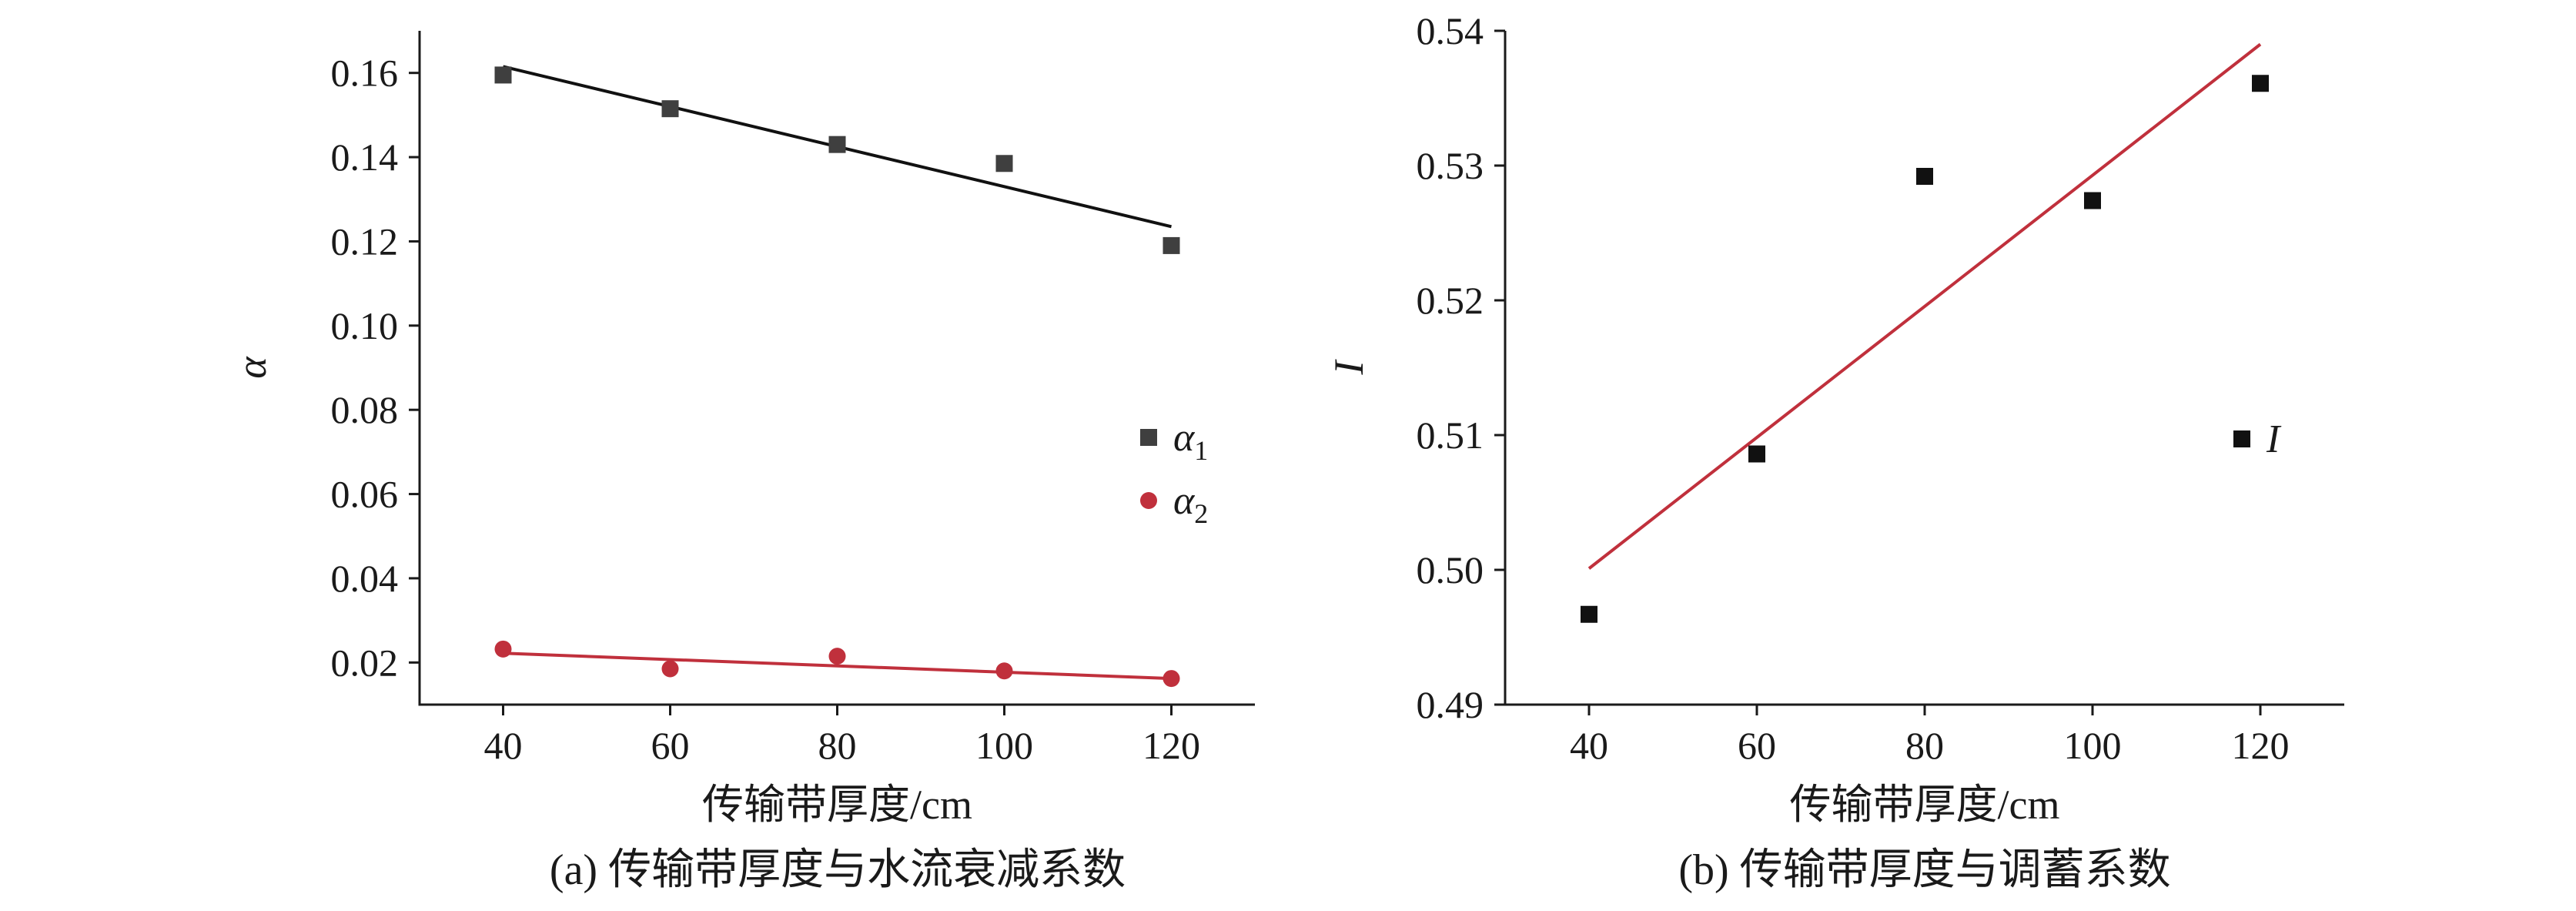 Image resolution: width=2576 pixels, height=911 pixels. Describe the element at coordinates (838, 870) in the screenshot. I see `chart-caption: (a) 传输带厚度与水流衰减系数` at that location.